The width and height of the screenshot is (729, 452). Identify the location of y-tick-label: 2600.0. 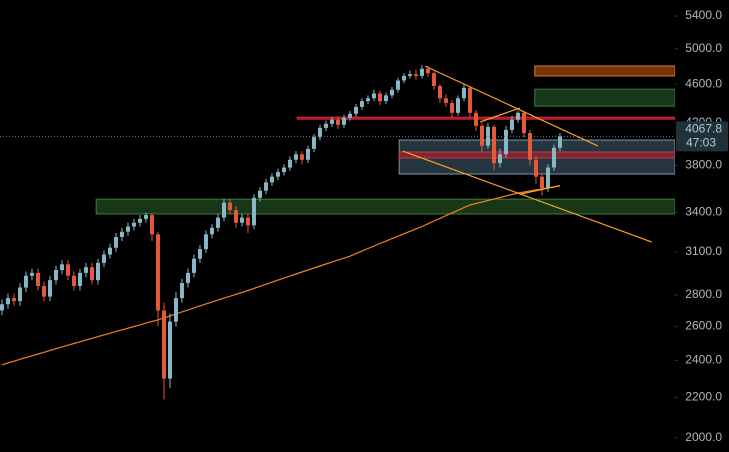
(703, 326).